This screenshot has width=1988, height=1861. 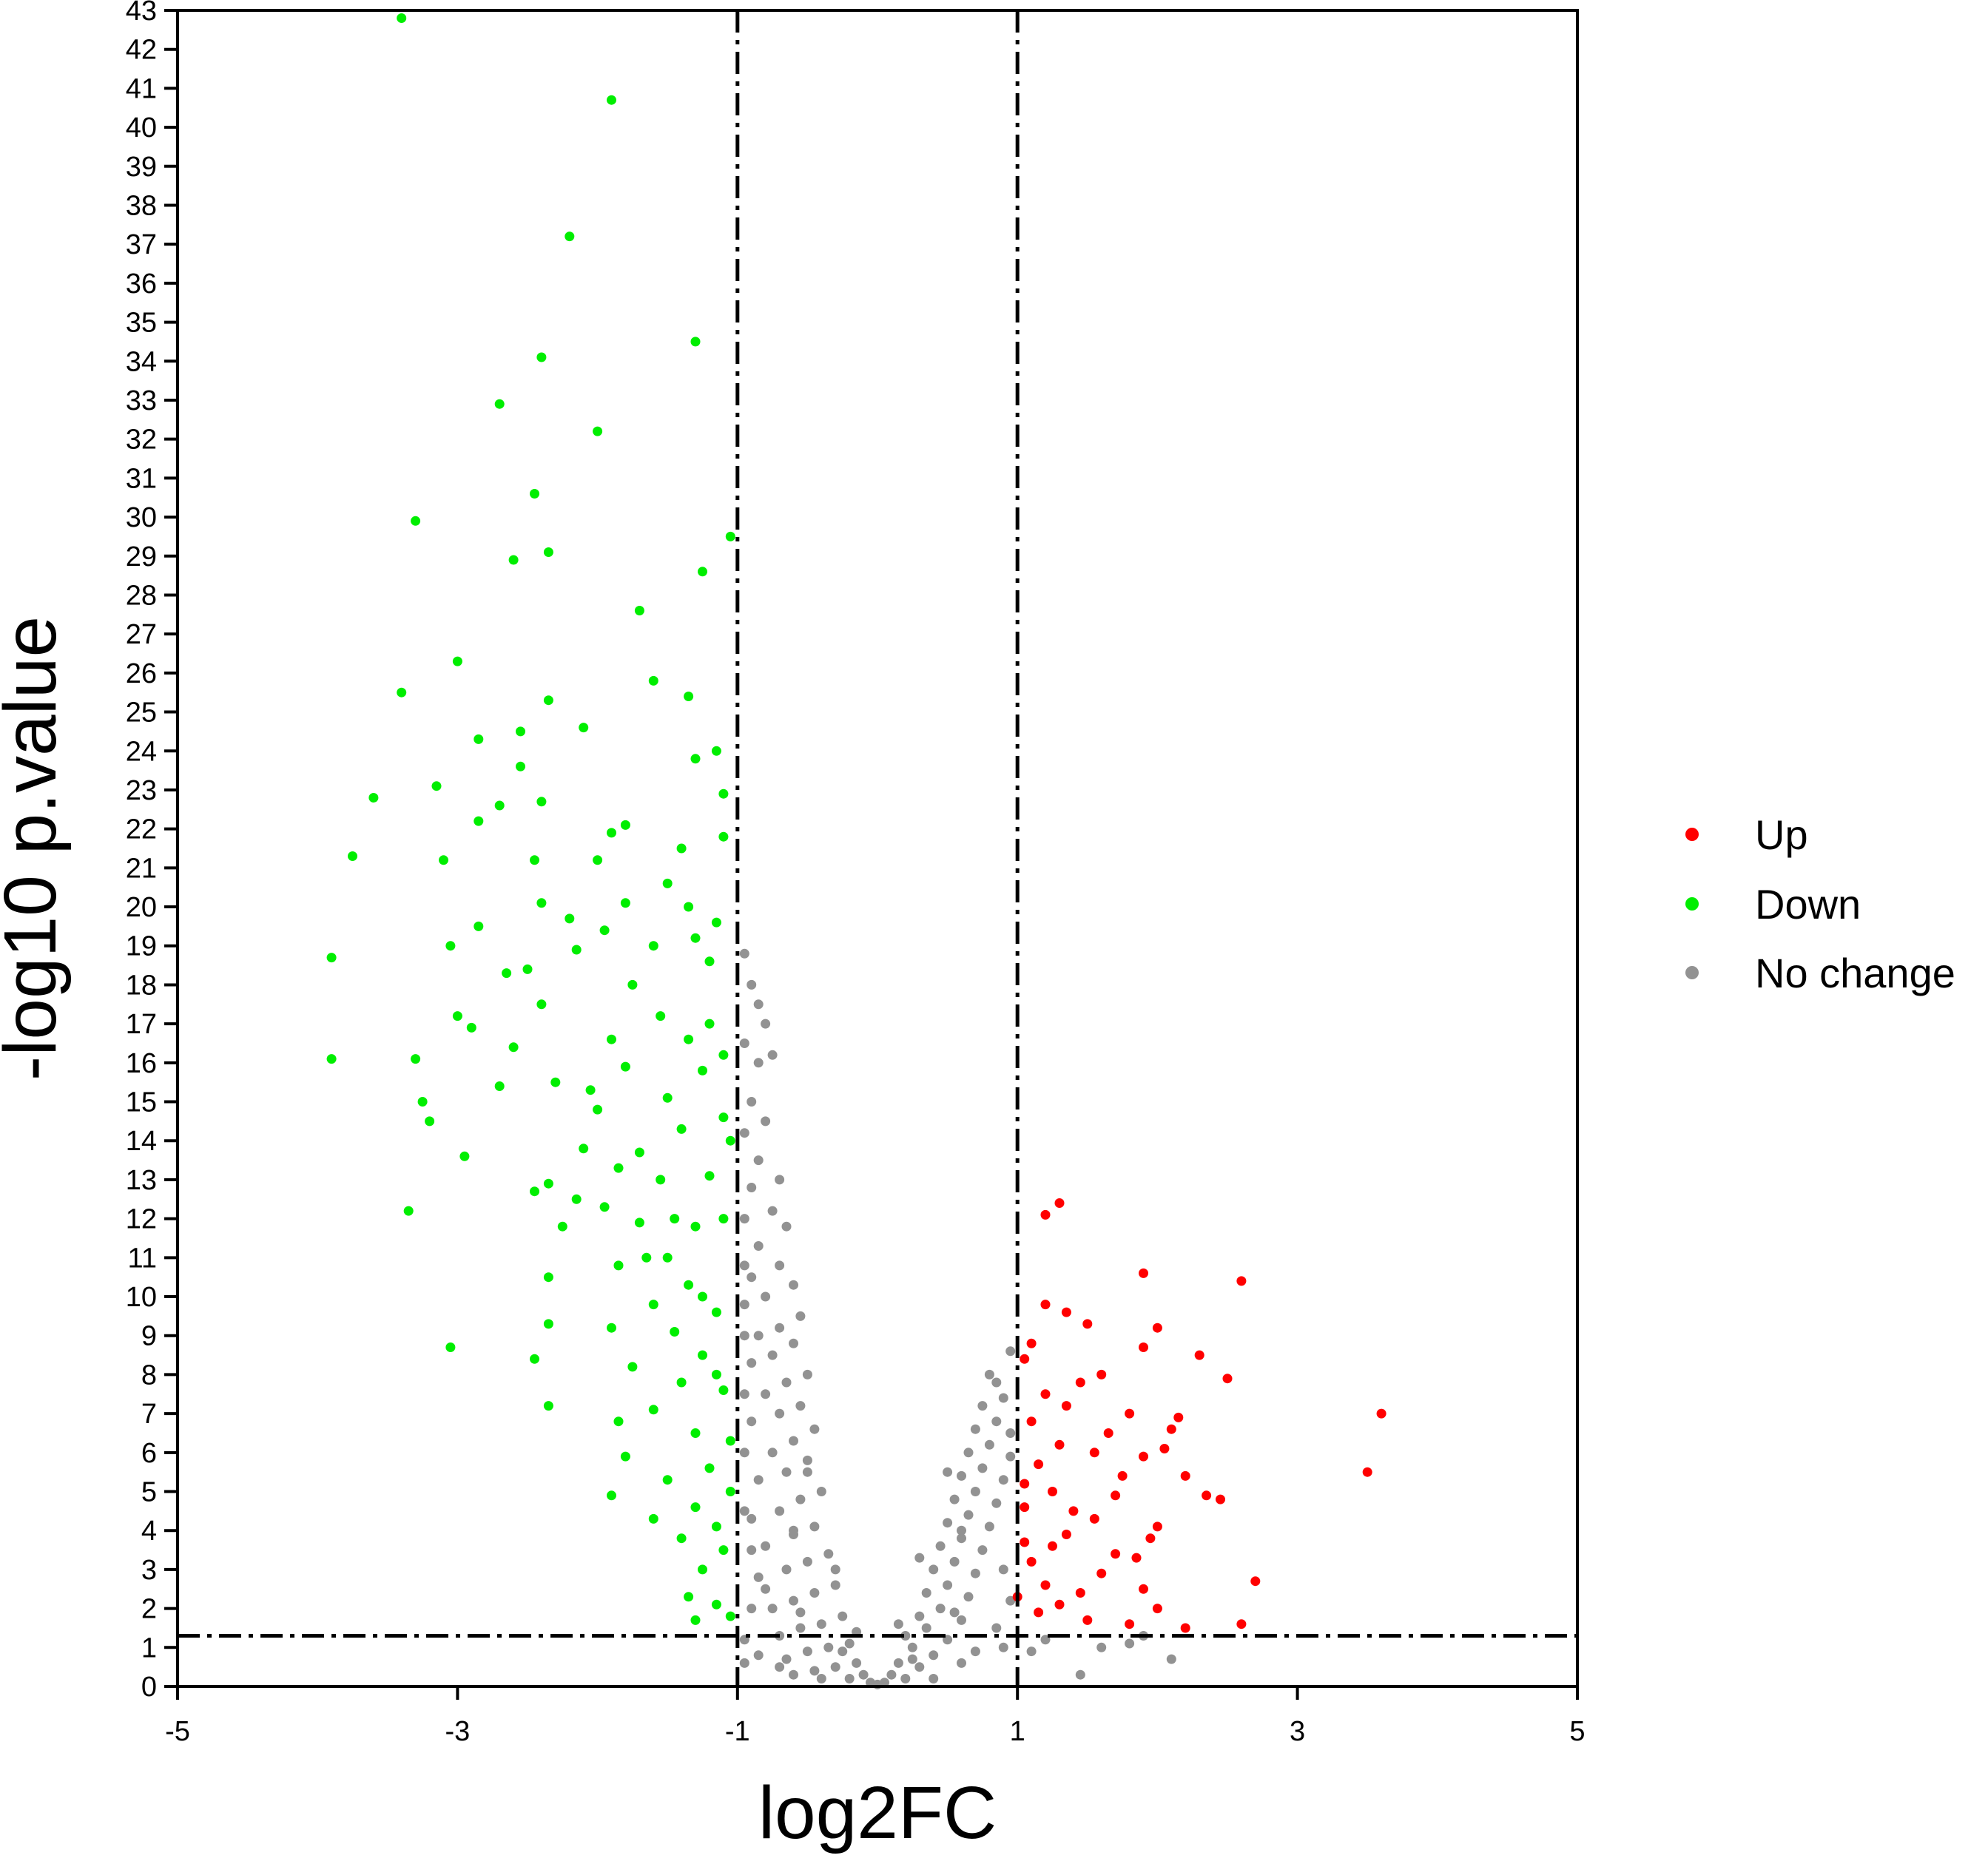 What do you see at coordinates (149, 1453) in the screenshot?
I see `y-tick-label-6: 6` at bounding box center [149, 1453].